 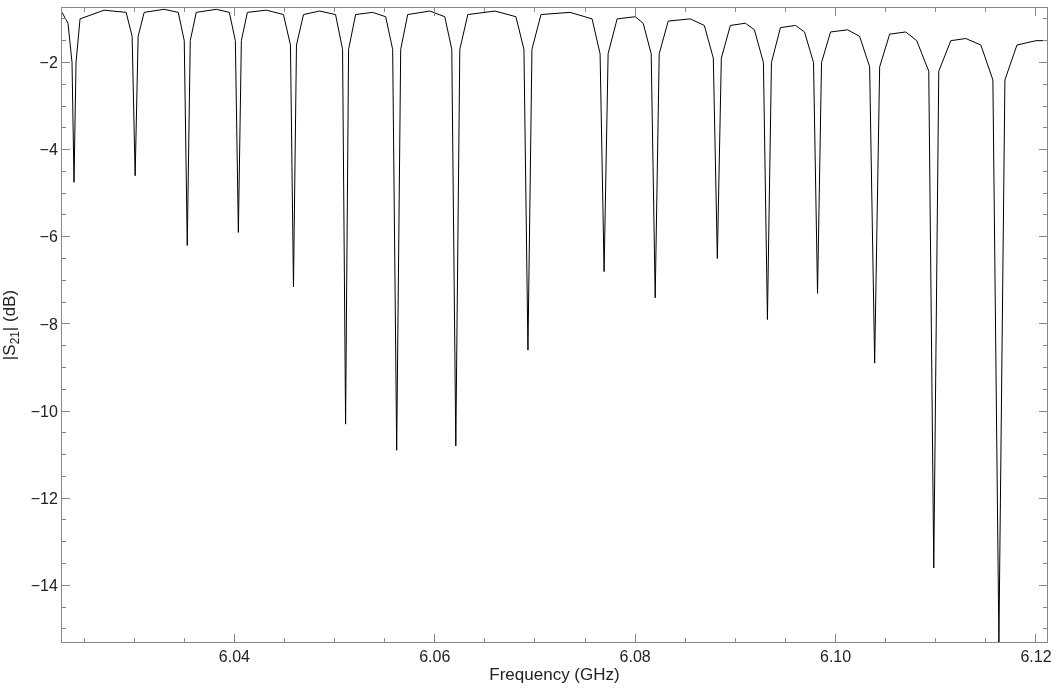 I want to click on y-tick-label: −14, so click(x=44, y=585).